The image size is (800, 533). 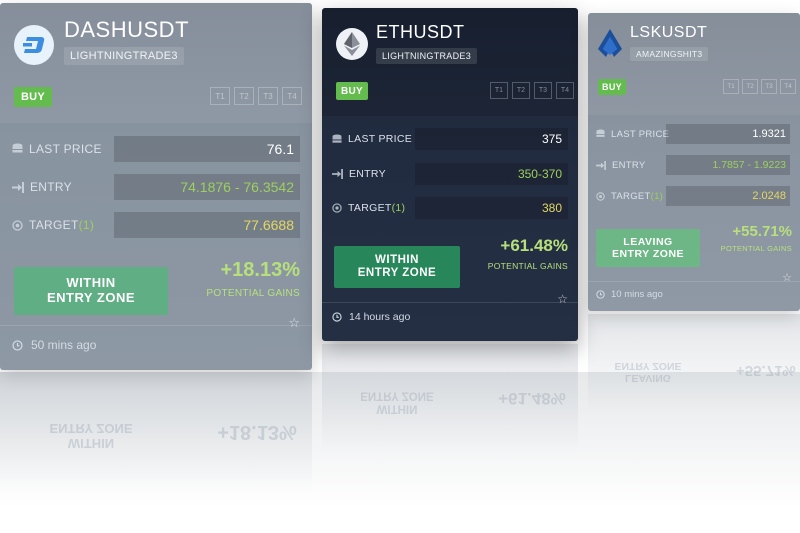 I want to click on card-footer: 14 hours ago, so click(x=450, y=317).